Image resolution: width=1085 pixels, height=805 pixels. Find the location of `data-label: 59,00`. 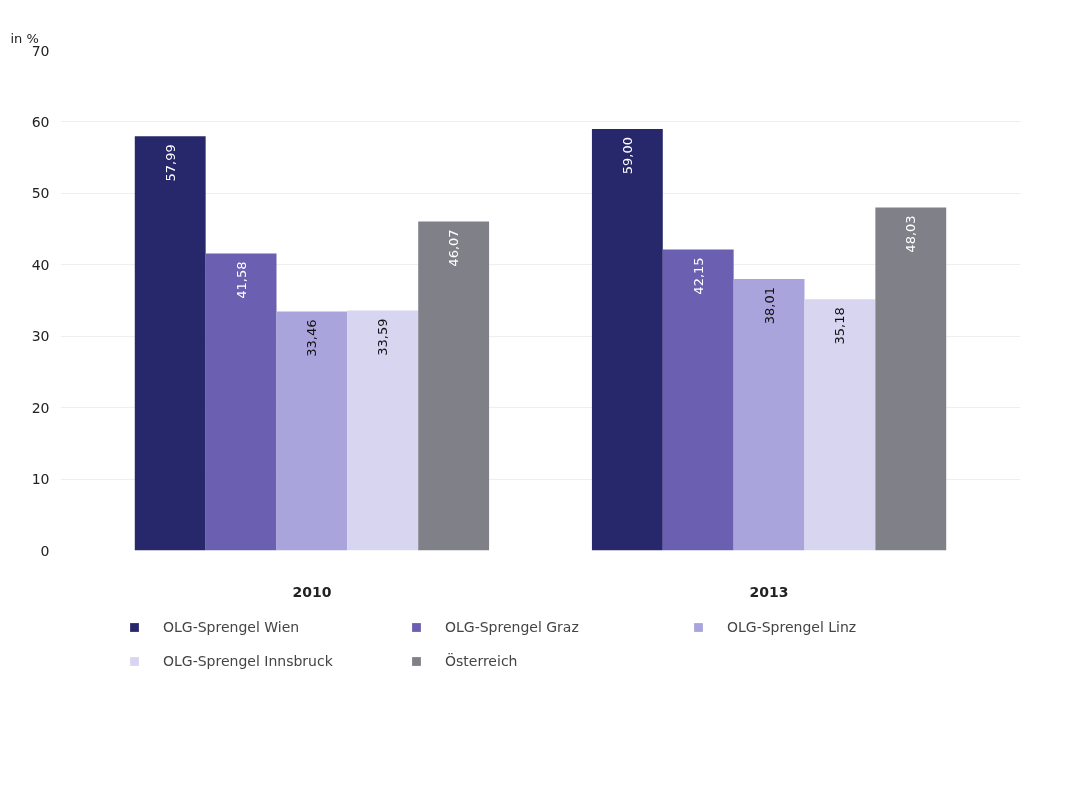

data-label: 59,00 is located at coordinates (627, 156).